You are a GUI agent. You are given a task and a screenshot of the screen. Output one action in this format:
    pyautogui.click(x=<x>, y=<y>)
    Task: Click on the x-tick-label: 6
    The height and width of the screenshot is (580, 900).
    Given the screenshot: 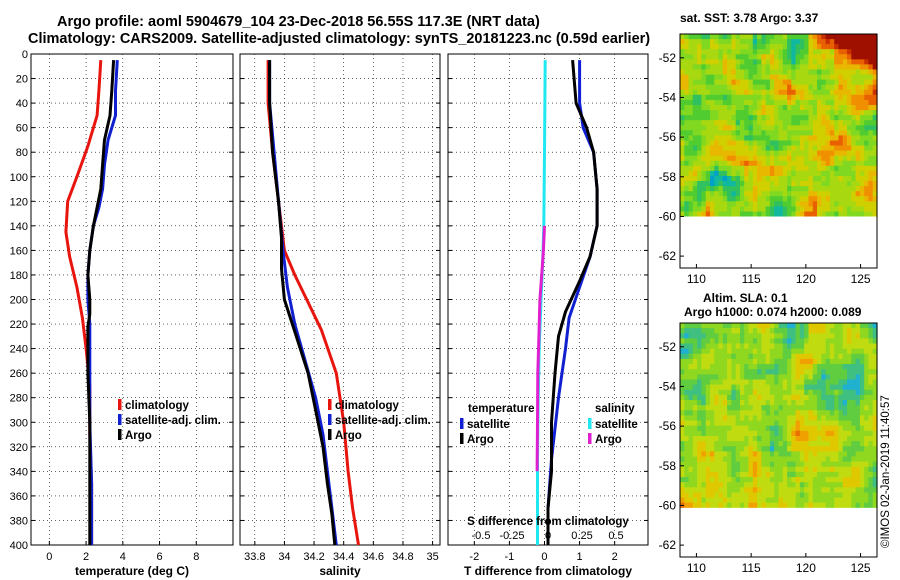 What is the action you would take?
    pyautogui.click(x=159, y=557)
    